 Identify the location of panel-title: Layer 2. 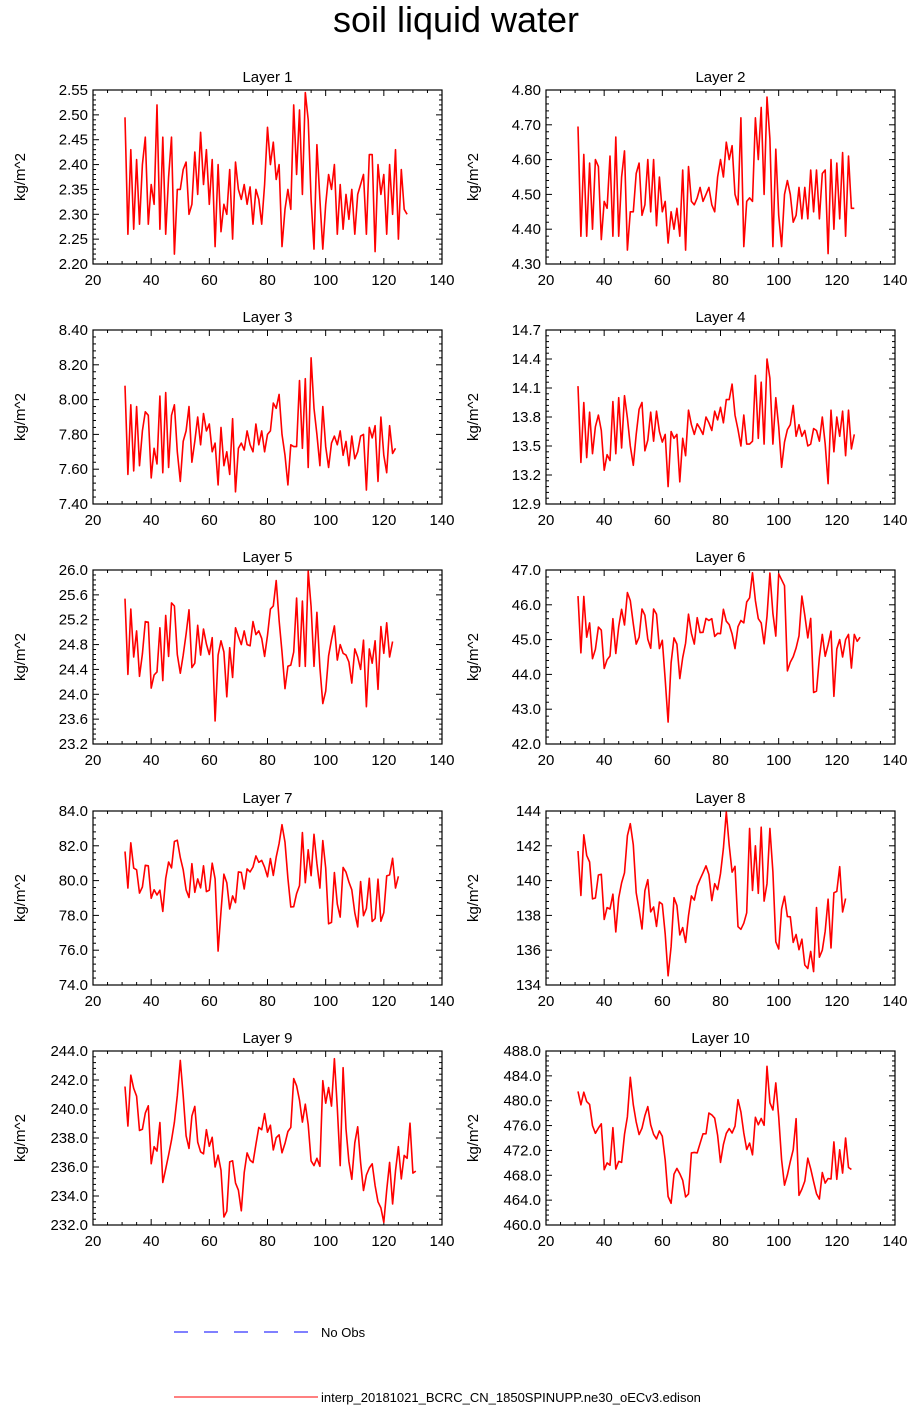
(720, 77).